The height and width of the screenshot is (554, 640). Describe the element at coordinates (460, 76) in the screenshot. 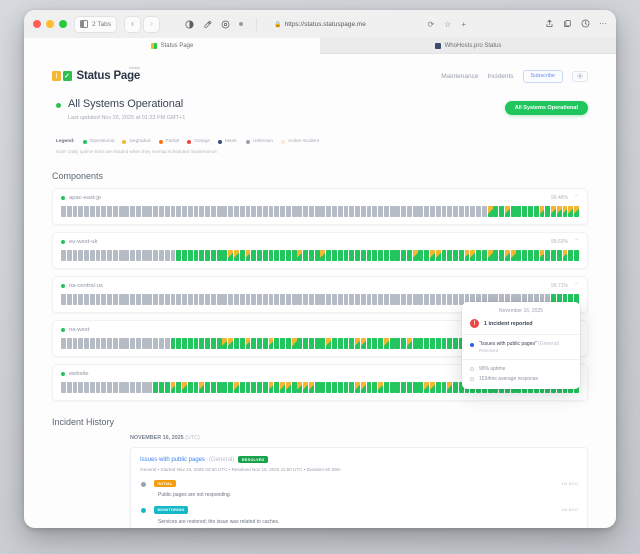

I see `nav-item-maintenance: Maintenance` at that location.